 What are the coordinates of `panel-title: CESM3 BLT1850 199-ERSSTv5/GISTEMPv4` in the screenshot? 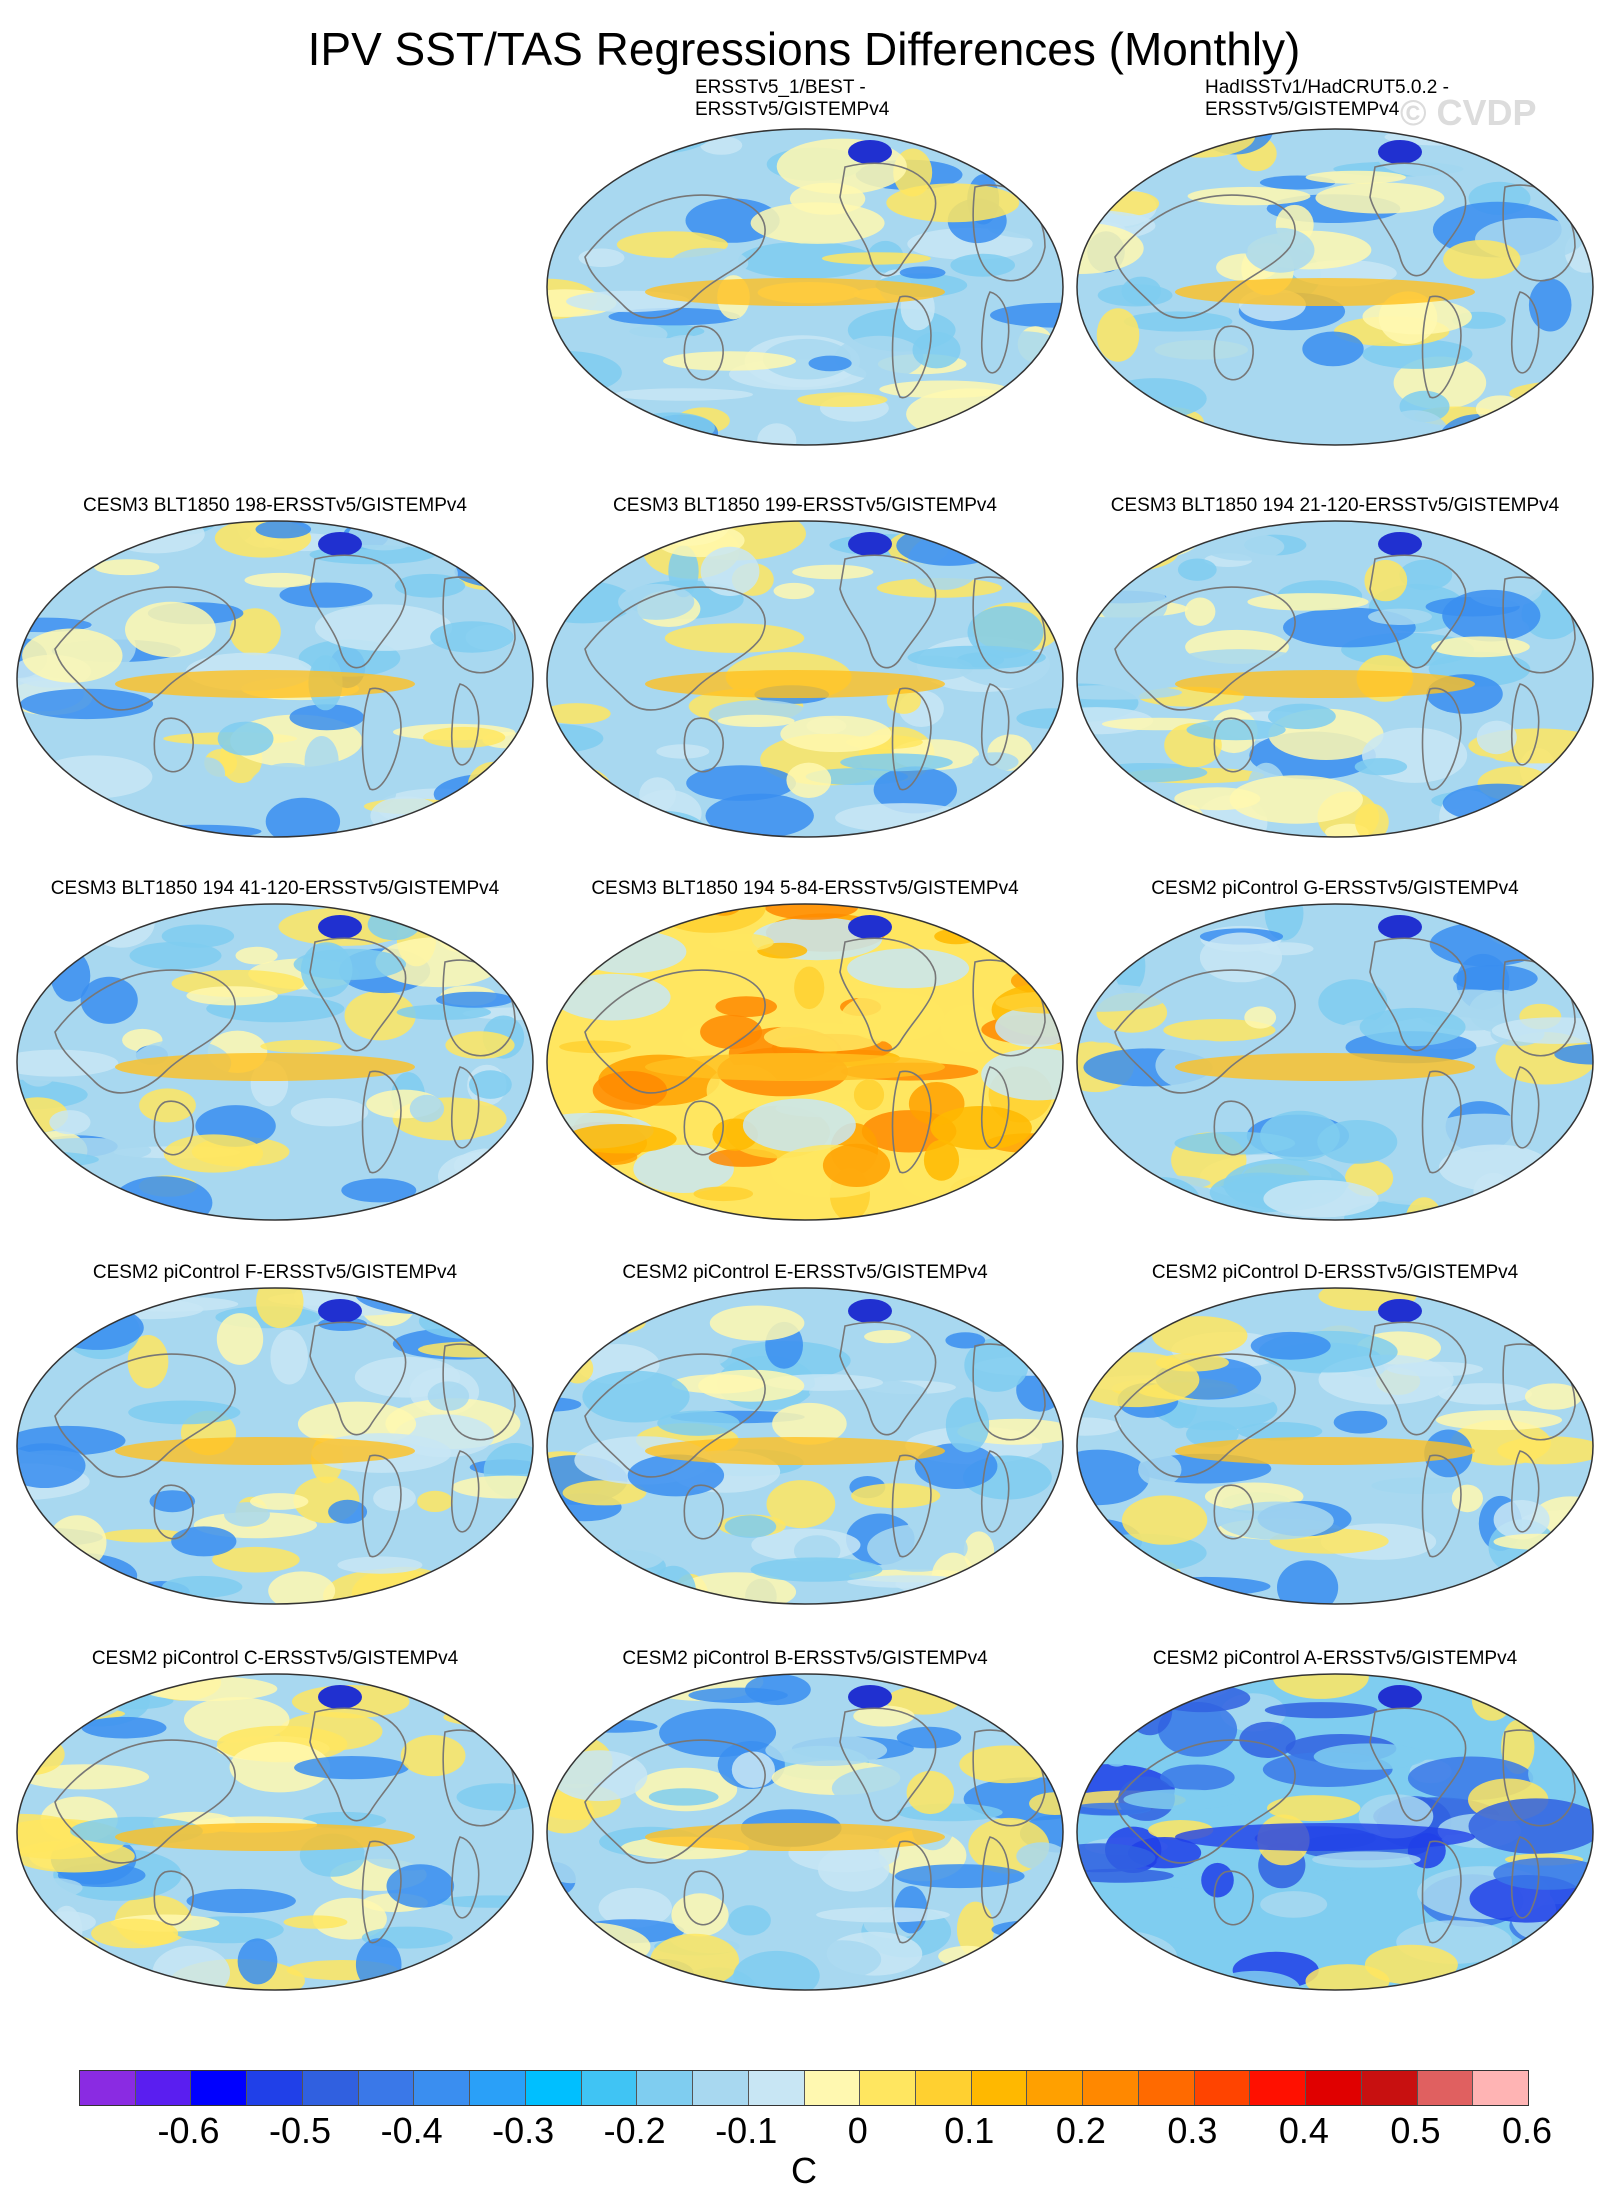 It's located at (805, 505).